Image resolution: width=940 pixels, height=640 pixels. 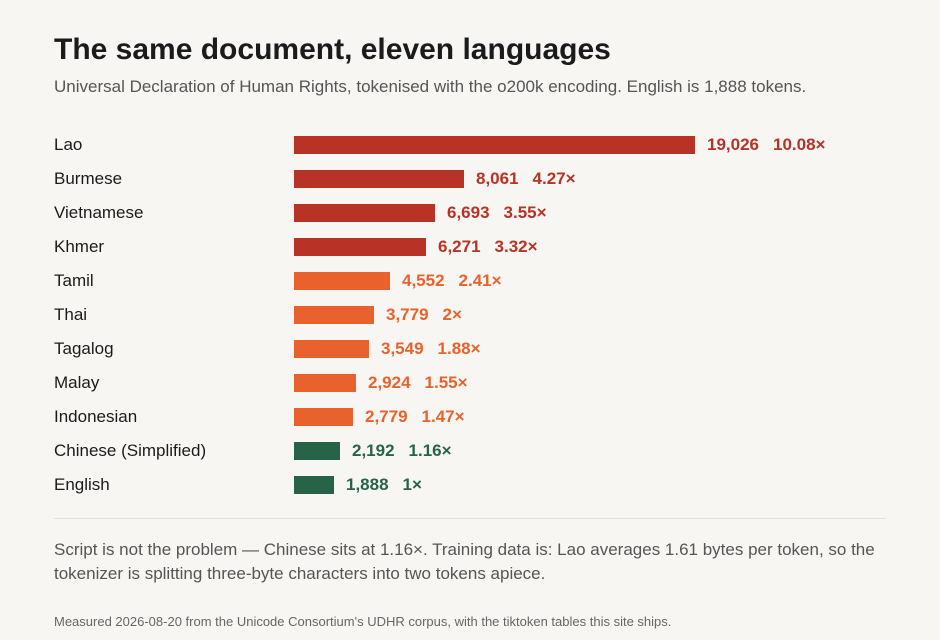 What do you see at coordinates (766, 145) in the screenshot?
I see `bar-value-labels: 19,026 10.08×` at bounding box center [766, 145].